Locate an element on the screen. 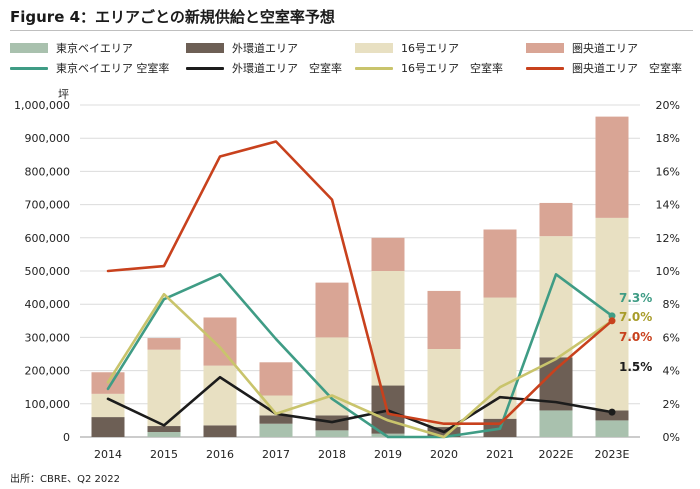  legend-label-gaikan: 外環道エリア is located at coordinates (265, 48).